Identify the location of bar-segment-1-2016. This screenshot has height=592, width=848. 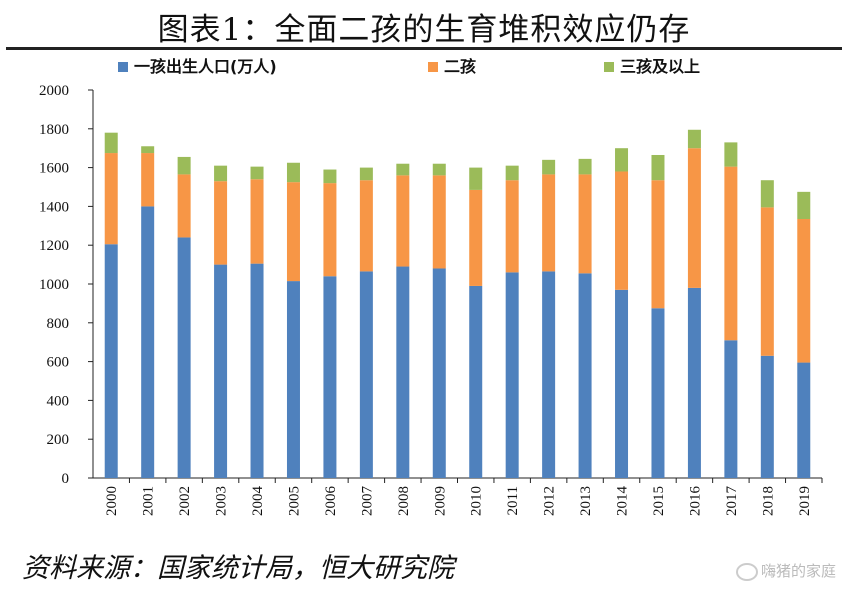
(694, 382).